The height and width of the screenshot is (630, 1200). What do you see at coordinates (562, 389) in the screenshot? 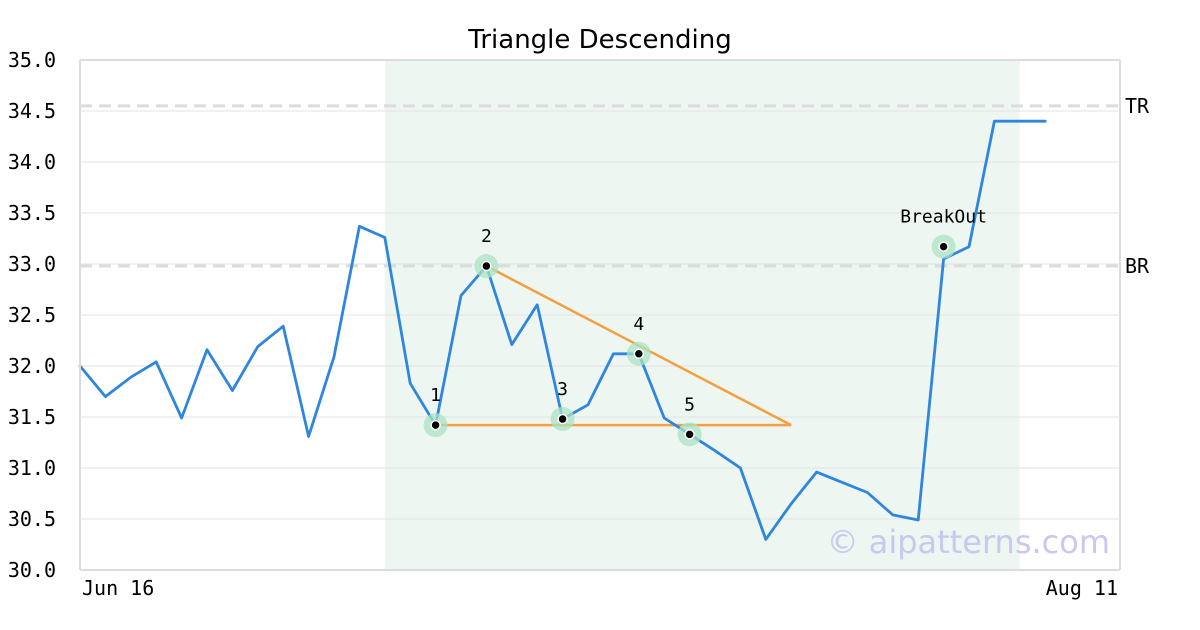
I see `pattern-point-label: 3` at bounding box center [562, 389].